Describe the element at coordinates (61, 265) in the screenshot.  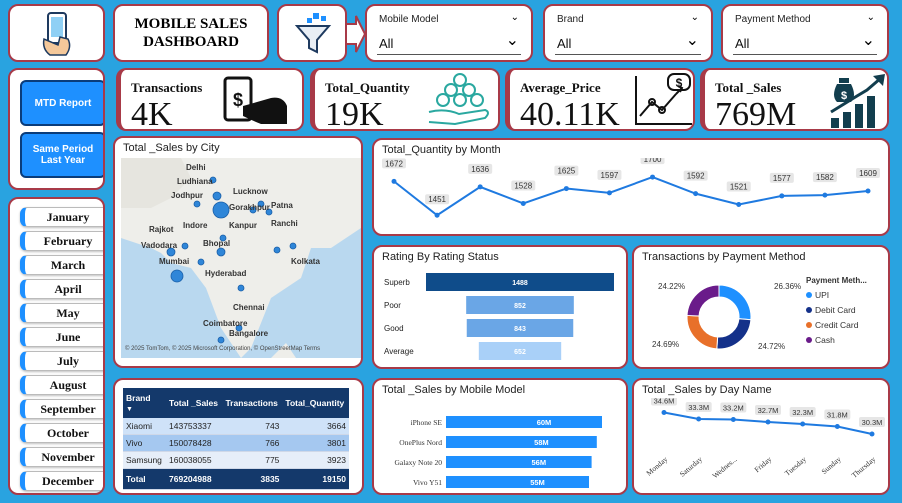
I see `month-button: March` at that location.